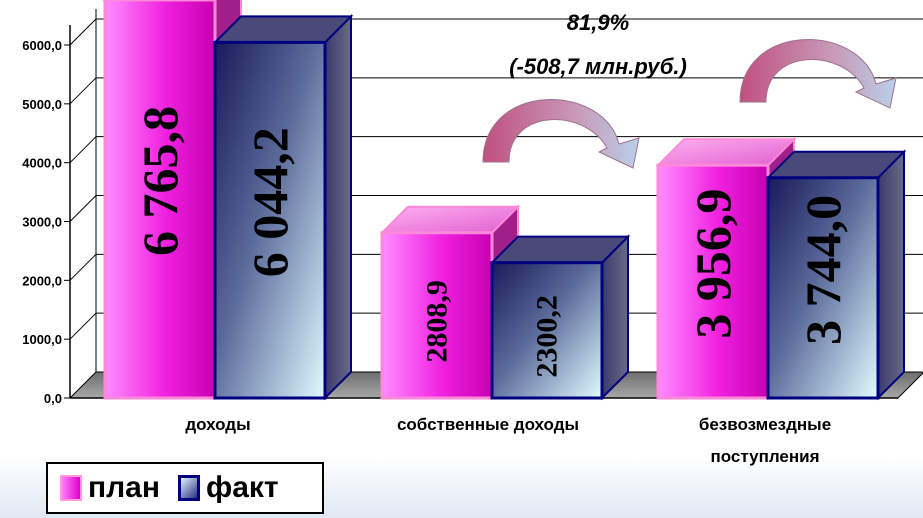 Image resolution: width=923 pixels, height=518 pixels. Describe the element at coordinates (53, 398) in the screenshot. I see `ytick-label: 0,0` at that location.